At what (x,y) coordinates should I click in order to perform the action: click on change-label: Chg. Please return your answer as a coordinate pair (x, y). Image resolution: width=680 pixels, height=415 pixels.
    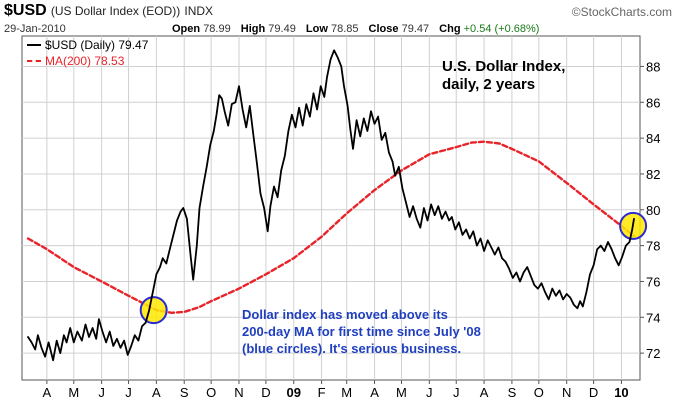
    Looking at the image, I should click on (450, 29).